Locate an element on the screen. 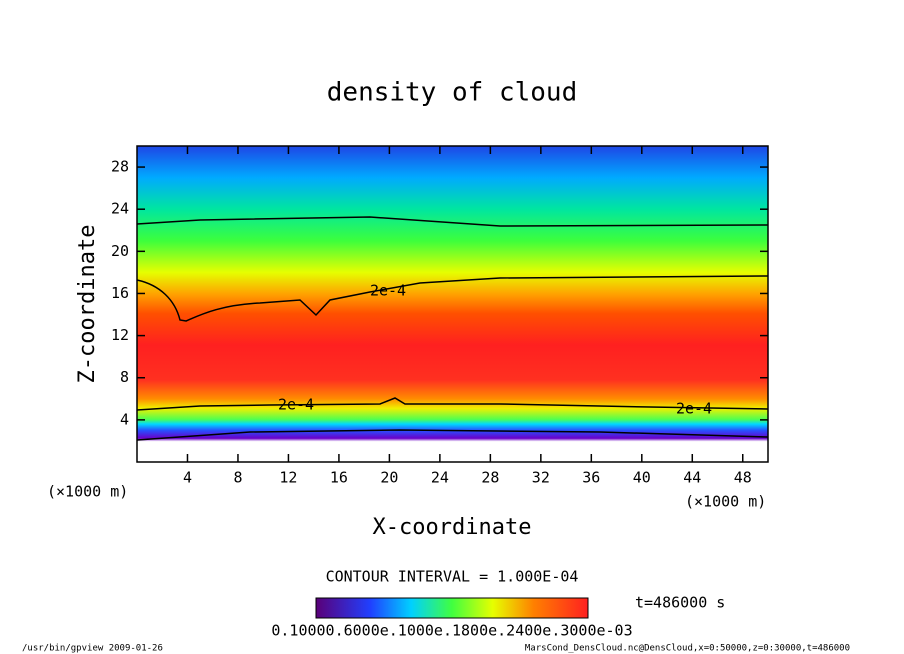  x-tick-label: 4 is located at coordinates (187, 478).